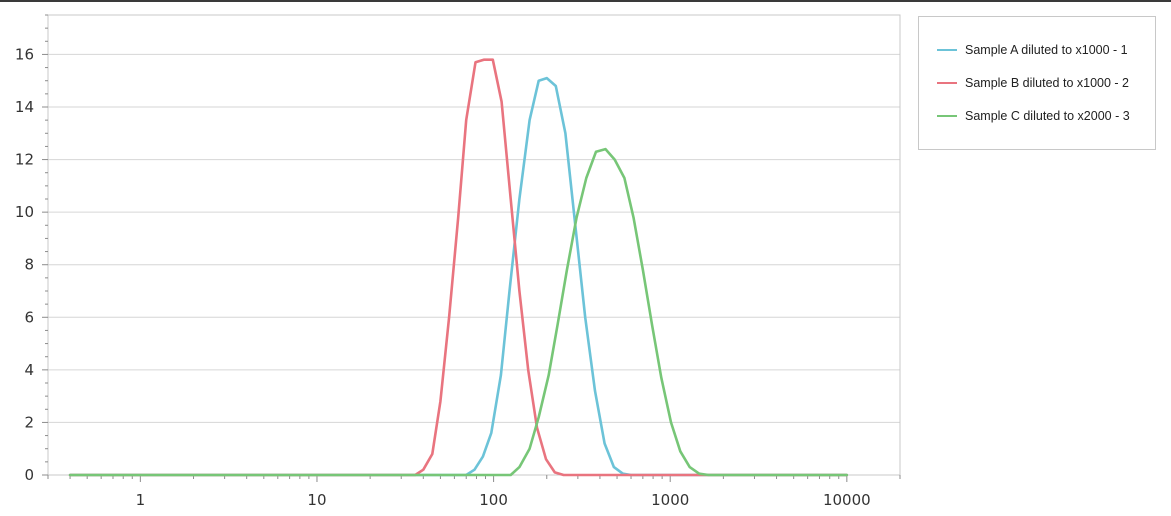  Describe the element at coordinates (585, 1) in the screenshot. I see `top-border` at that location.